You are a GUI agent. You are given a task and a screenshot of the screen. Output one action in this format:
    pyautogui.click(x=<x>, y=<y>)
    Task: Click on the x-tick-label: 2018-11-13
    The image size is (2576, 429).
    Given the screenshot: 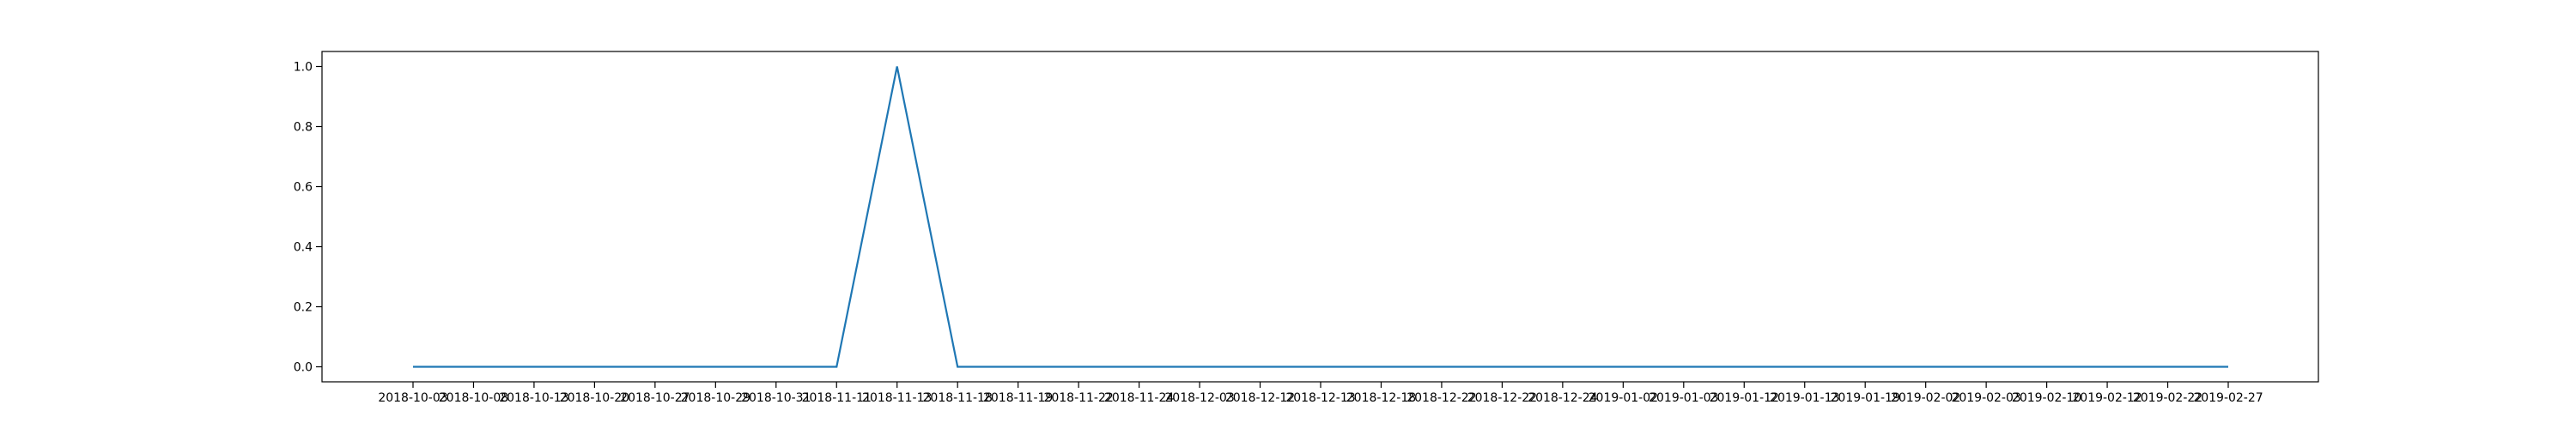 What is the action you would take?
    pyautogui.click(x=897, y=398)
    